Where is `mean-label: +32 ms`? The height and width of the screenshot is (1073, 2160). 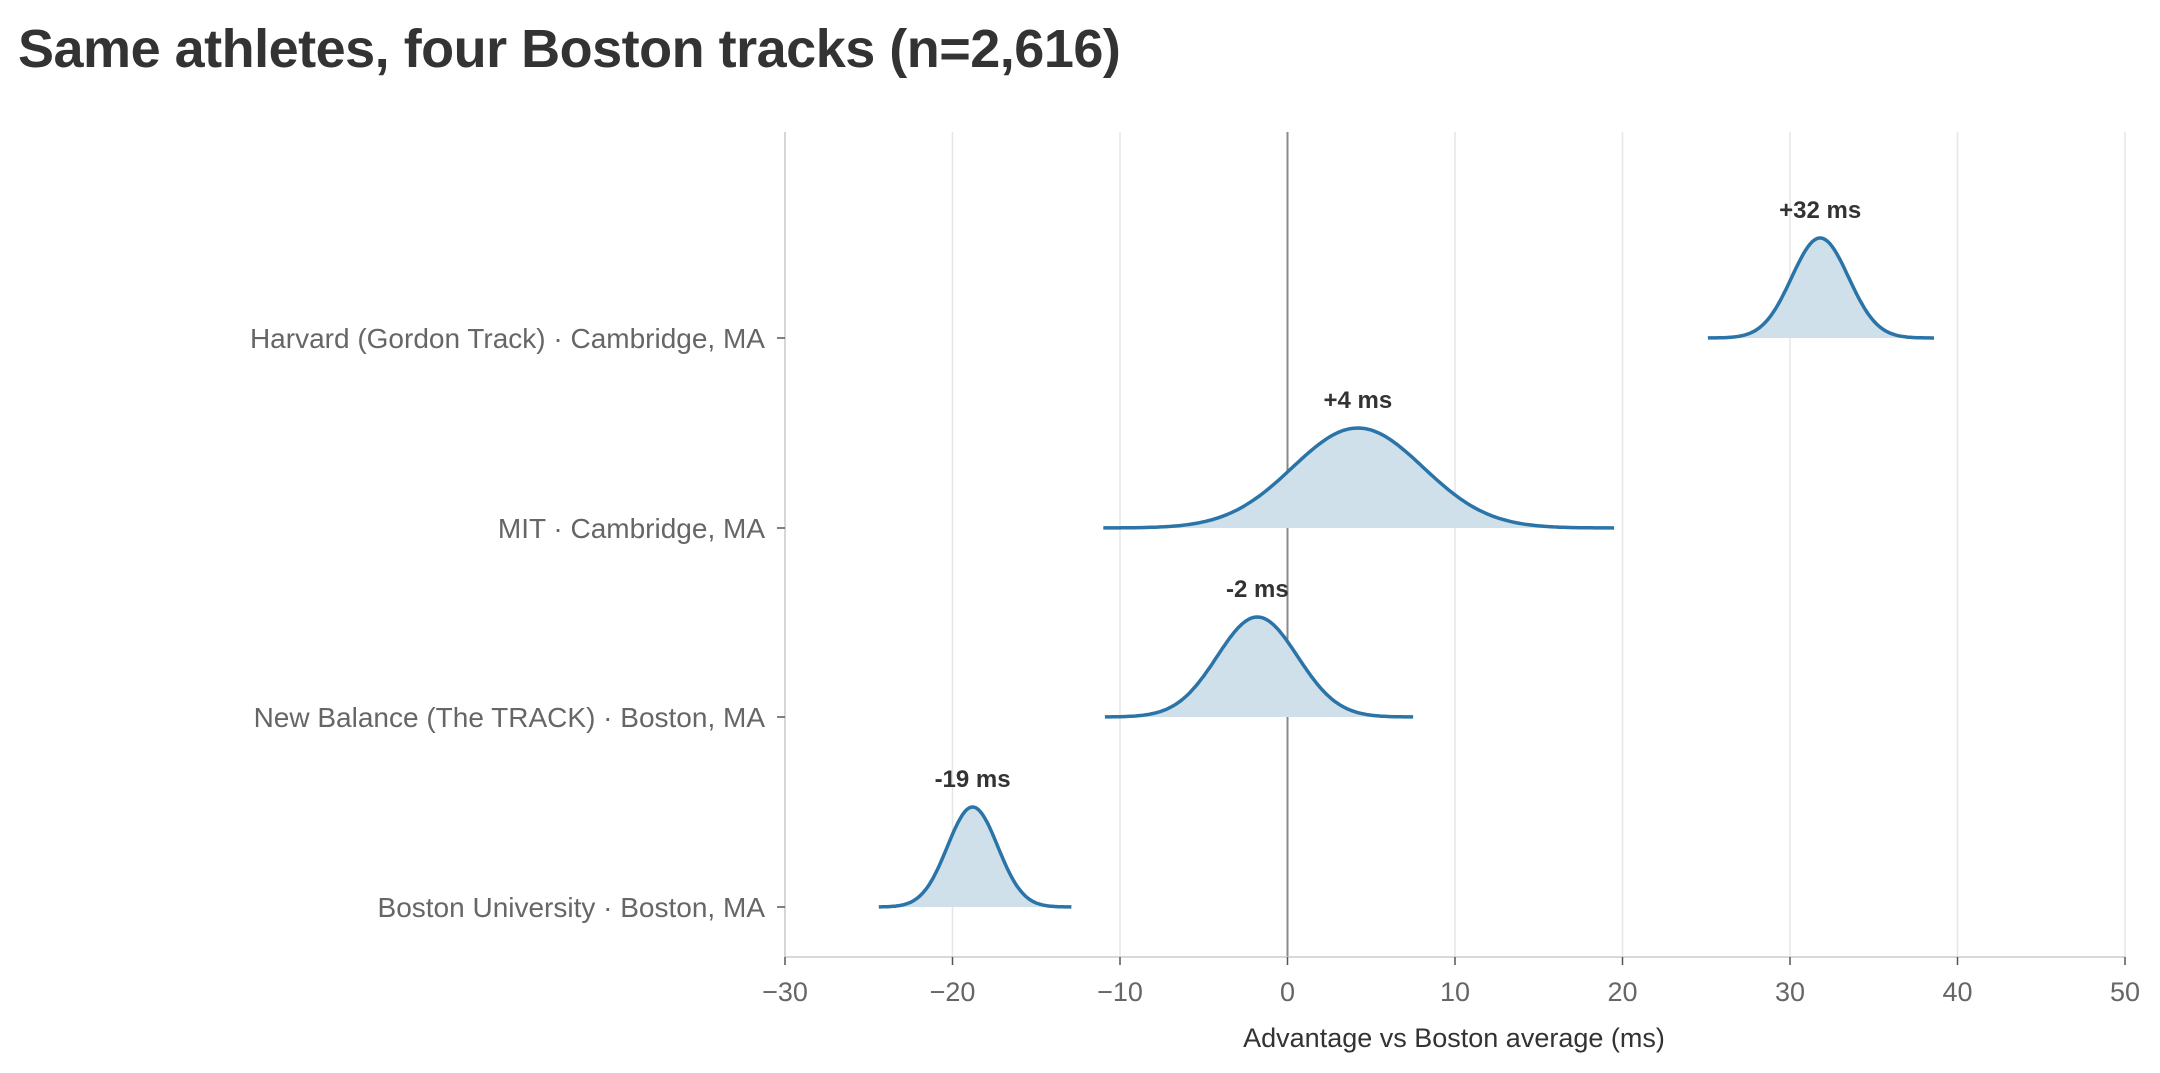
mean-label: +32 ms is located at coordinates (1820, 210).